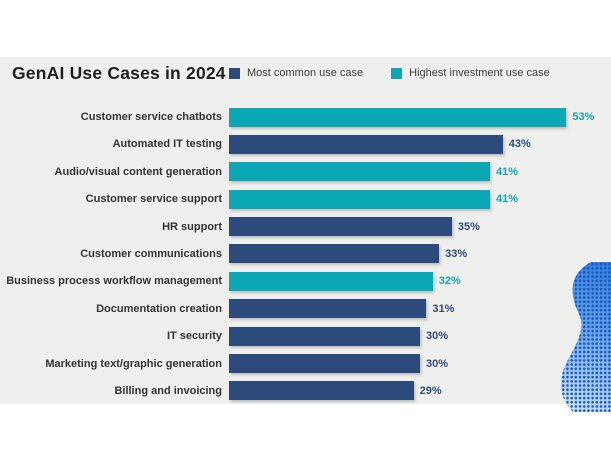 Image resolution: width=611 pixels, height=458 pixels. I want to click on chart-row: HR support 35%, so click(305, 227).